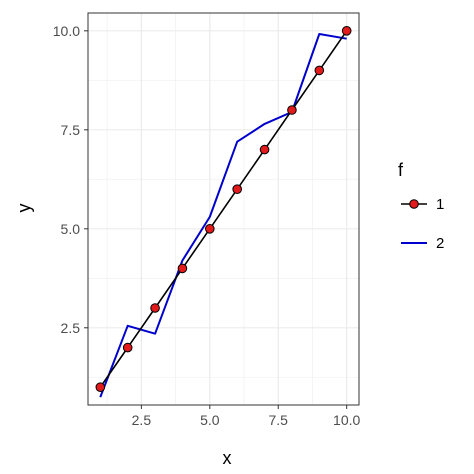 The image size is (474, 474). Describe the element at coordinates (440, 204) in the screenshot. I see `legend-label-series-1: 1` at that location.